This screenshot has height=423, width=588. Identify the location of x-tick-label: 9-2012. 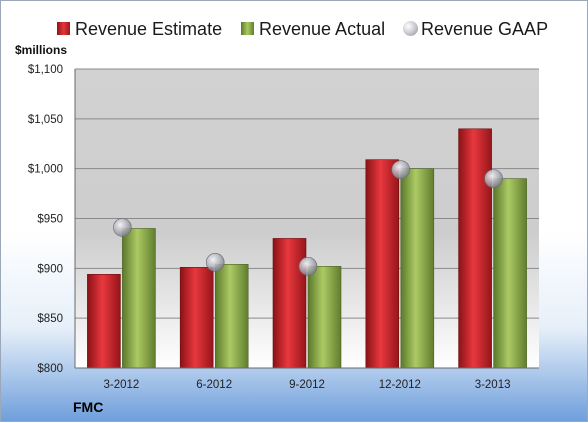
(307, 385).